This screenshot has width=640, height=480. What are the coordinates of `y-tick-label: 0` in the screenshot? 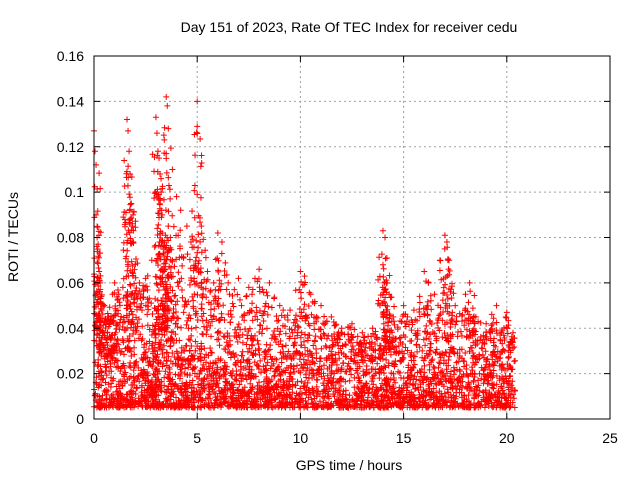 It's located at (80, 419).